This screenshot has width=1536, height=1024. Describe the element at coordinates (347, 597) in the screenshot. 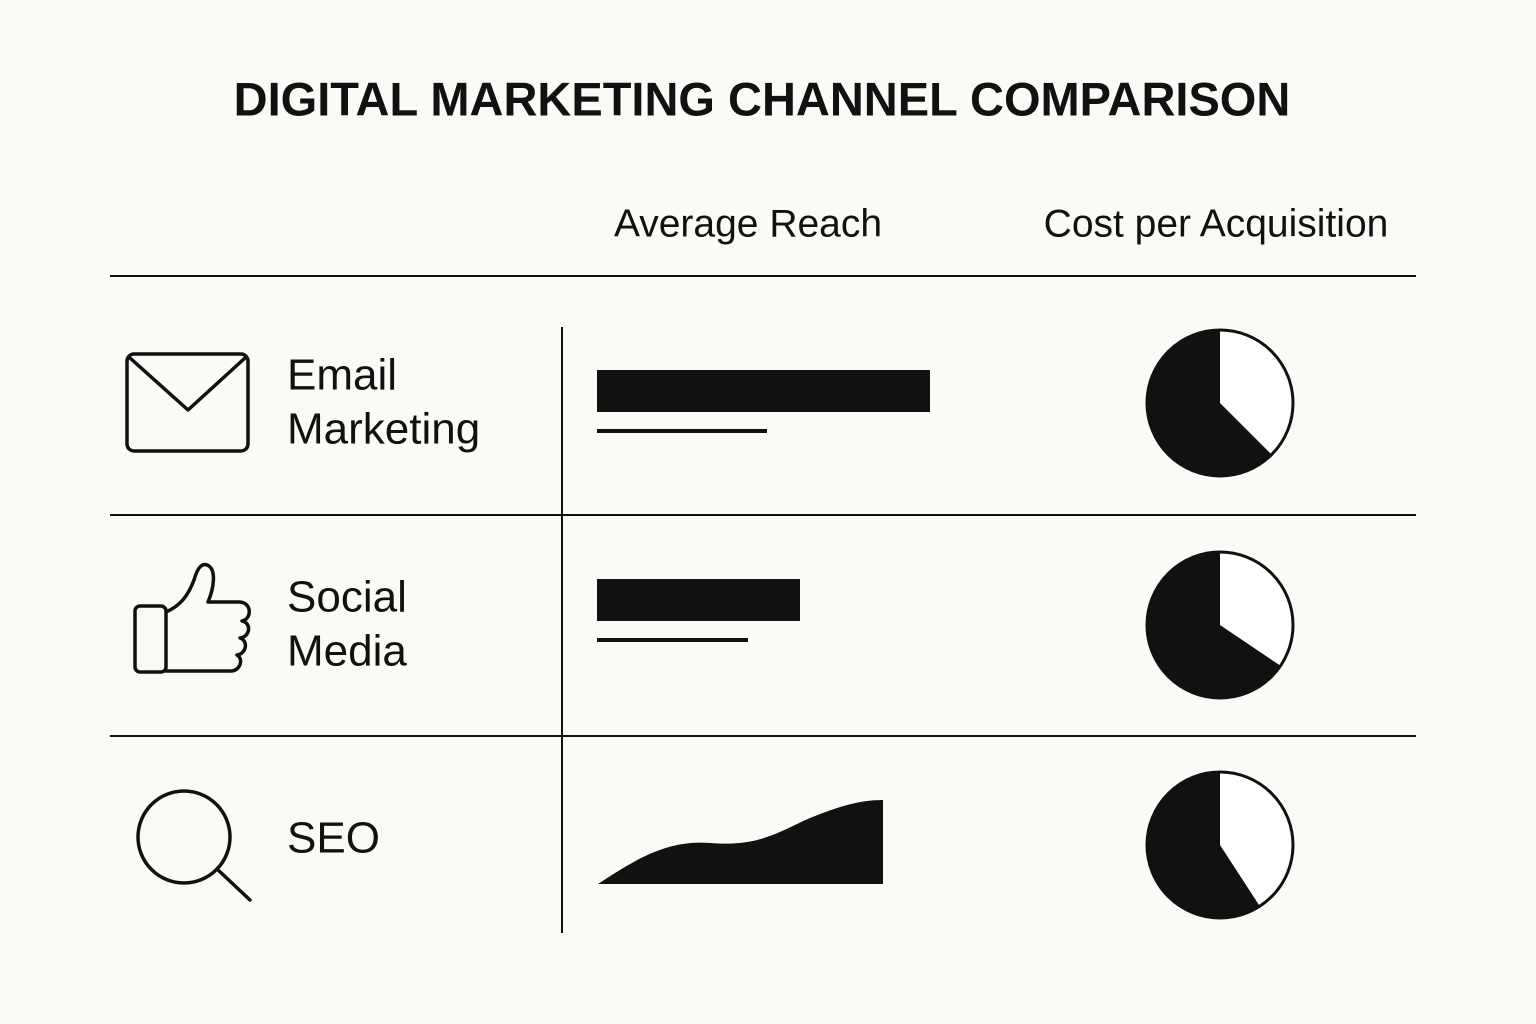

I see `row-label: Social` at that location.